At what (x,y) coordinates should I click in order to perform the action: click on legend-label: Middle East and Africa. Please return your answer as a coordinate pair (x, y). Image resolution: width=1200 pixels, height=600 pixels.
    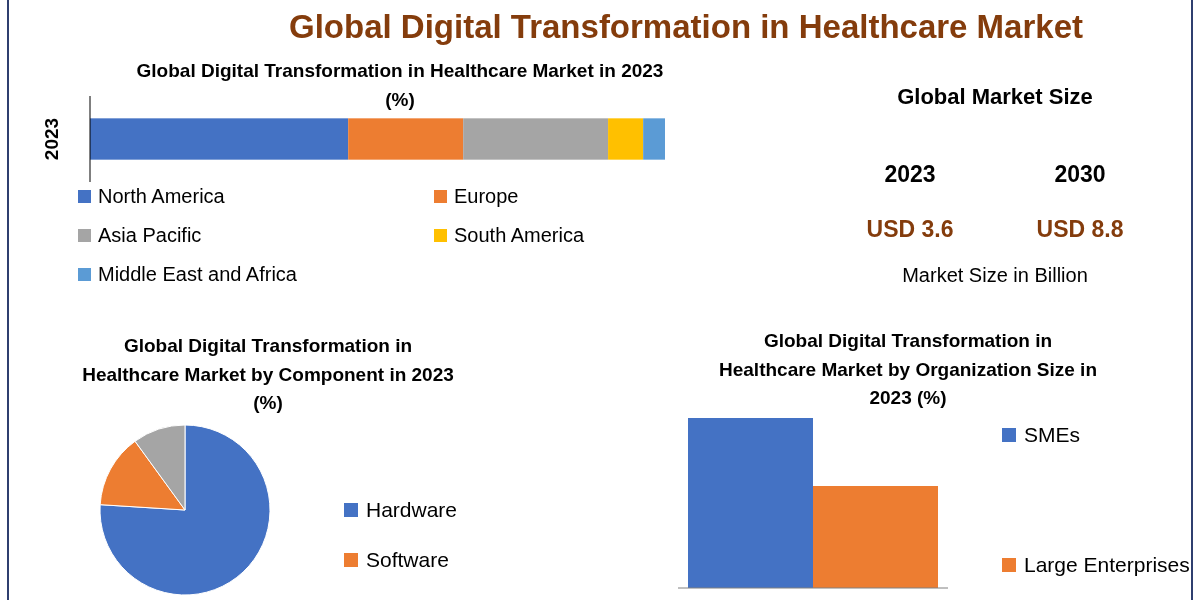
    Looking at the image, I should click on (198, 274).